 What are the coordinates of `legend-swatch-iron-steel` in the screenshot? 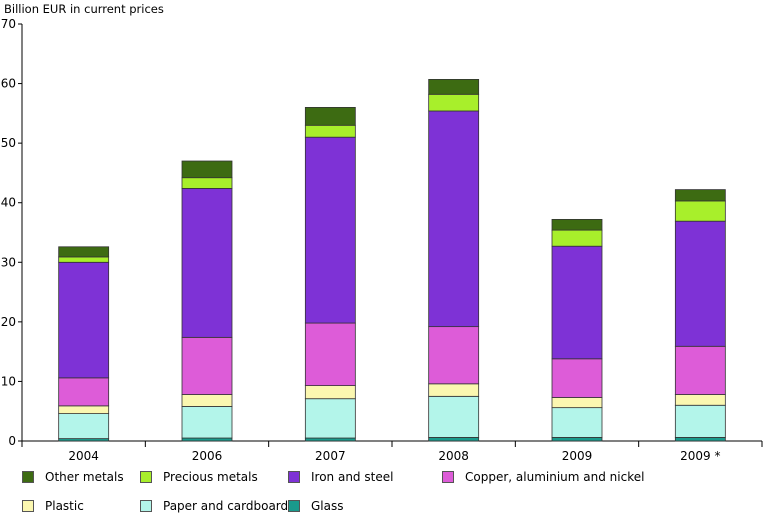 It's located at (294, 477).